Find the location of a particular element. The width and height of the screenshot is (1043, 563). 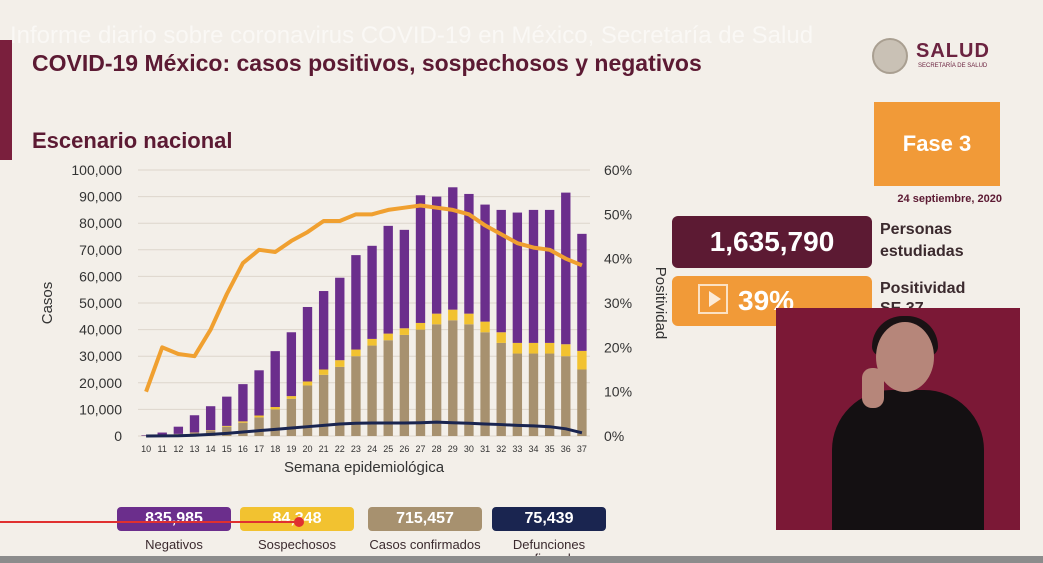

x-tick-label: 32 is located at coordinates (501, 449).